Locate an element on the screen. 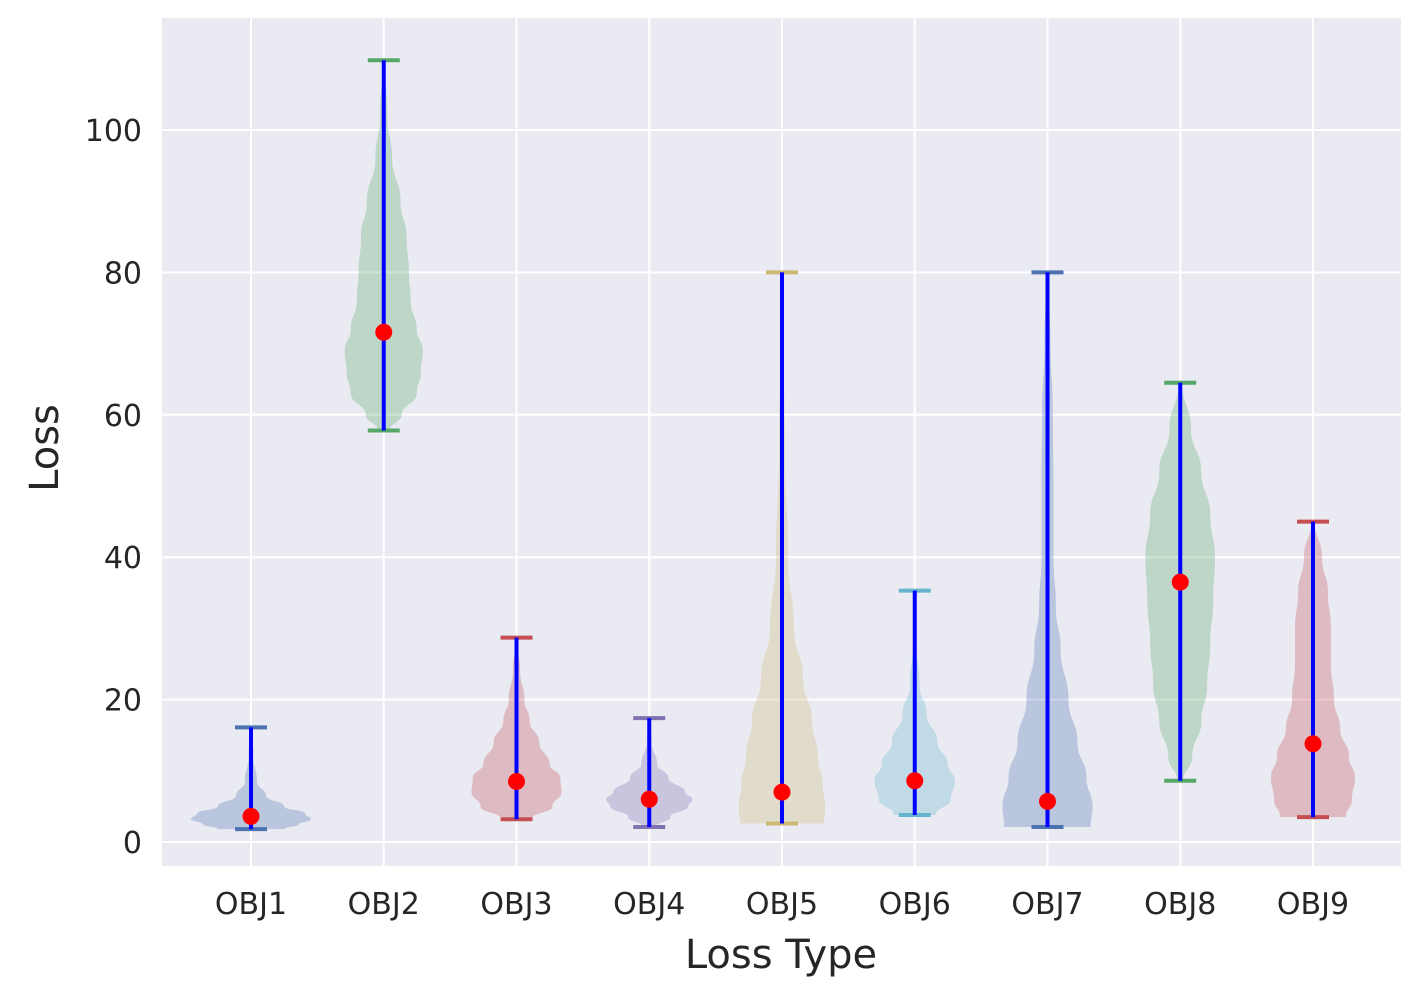  x-tick-label-obj3: OBJ3 is located at coordinates (516, 904).